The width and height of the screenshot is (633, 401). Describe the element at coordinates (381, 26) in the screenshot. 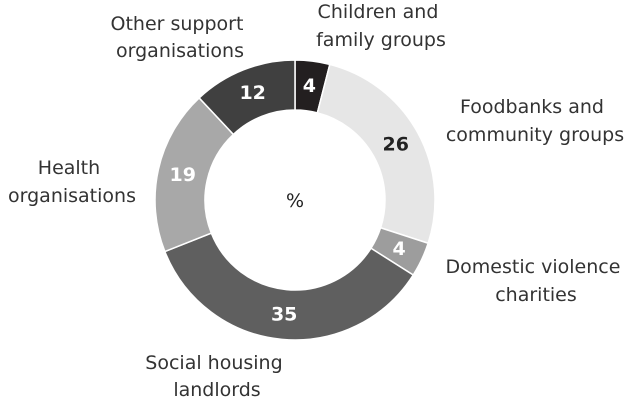

I see `category-label-children-family: Children and family groups` at that location.